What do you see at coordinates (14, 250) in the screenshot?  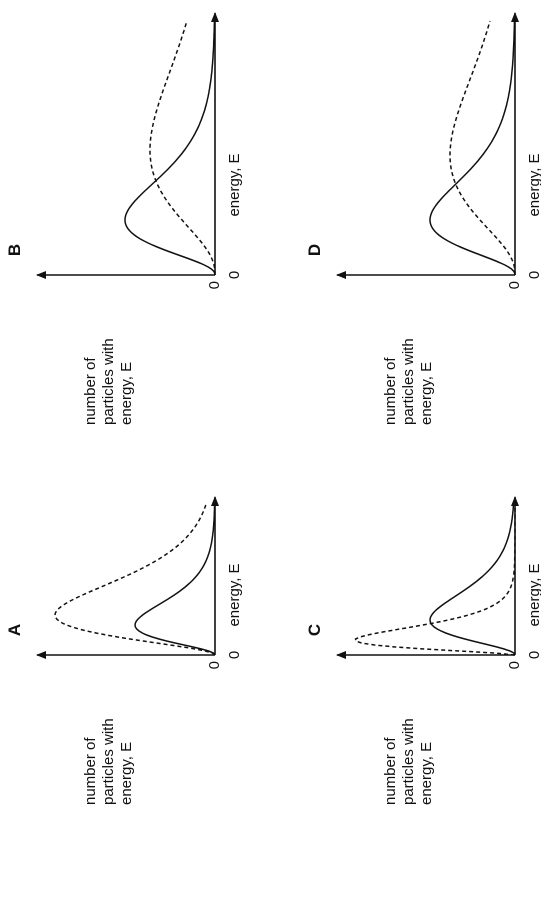 I see `panel-label: B` at bounding box center [14, 250].